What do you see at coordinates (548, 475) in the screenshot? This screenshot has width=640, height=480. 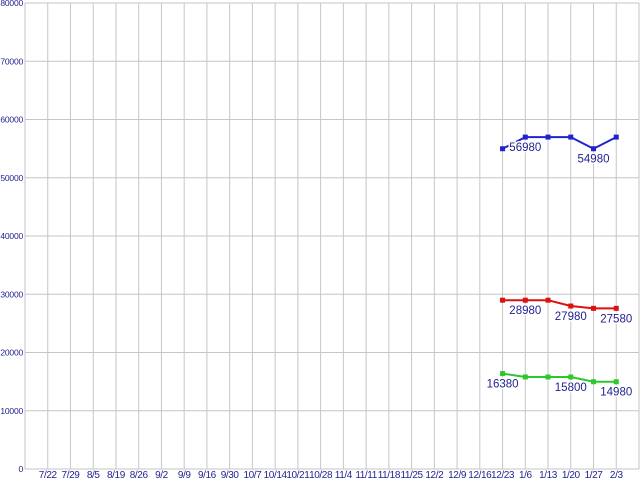 I see `x-axis-tick-label: 1/13` at bounding box center [548, 475].